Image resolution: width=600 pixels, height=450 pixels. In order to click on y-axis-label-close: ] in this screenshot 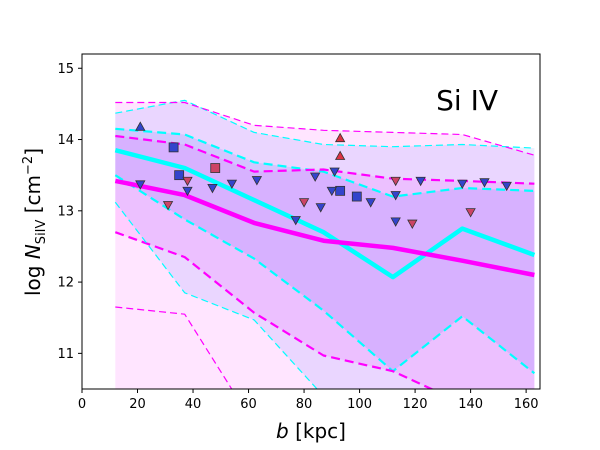, I will do `click(33, 152)`.